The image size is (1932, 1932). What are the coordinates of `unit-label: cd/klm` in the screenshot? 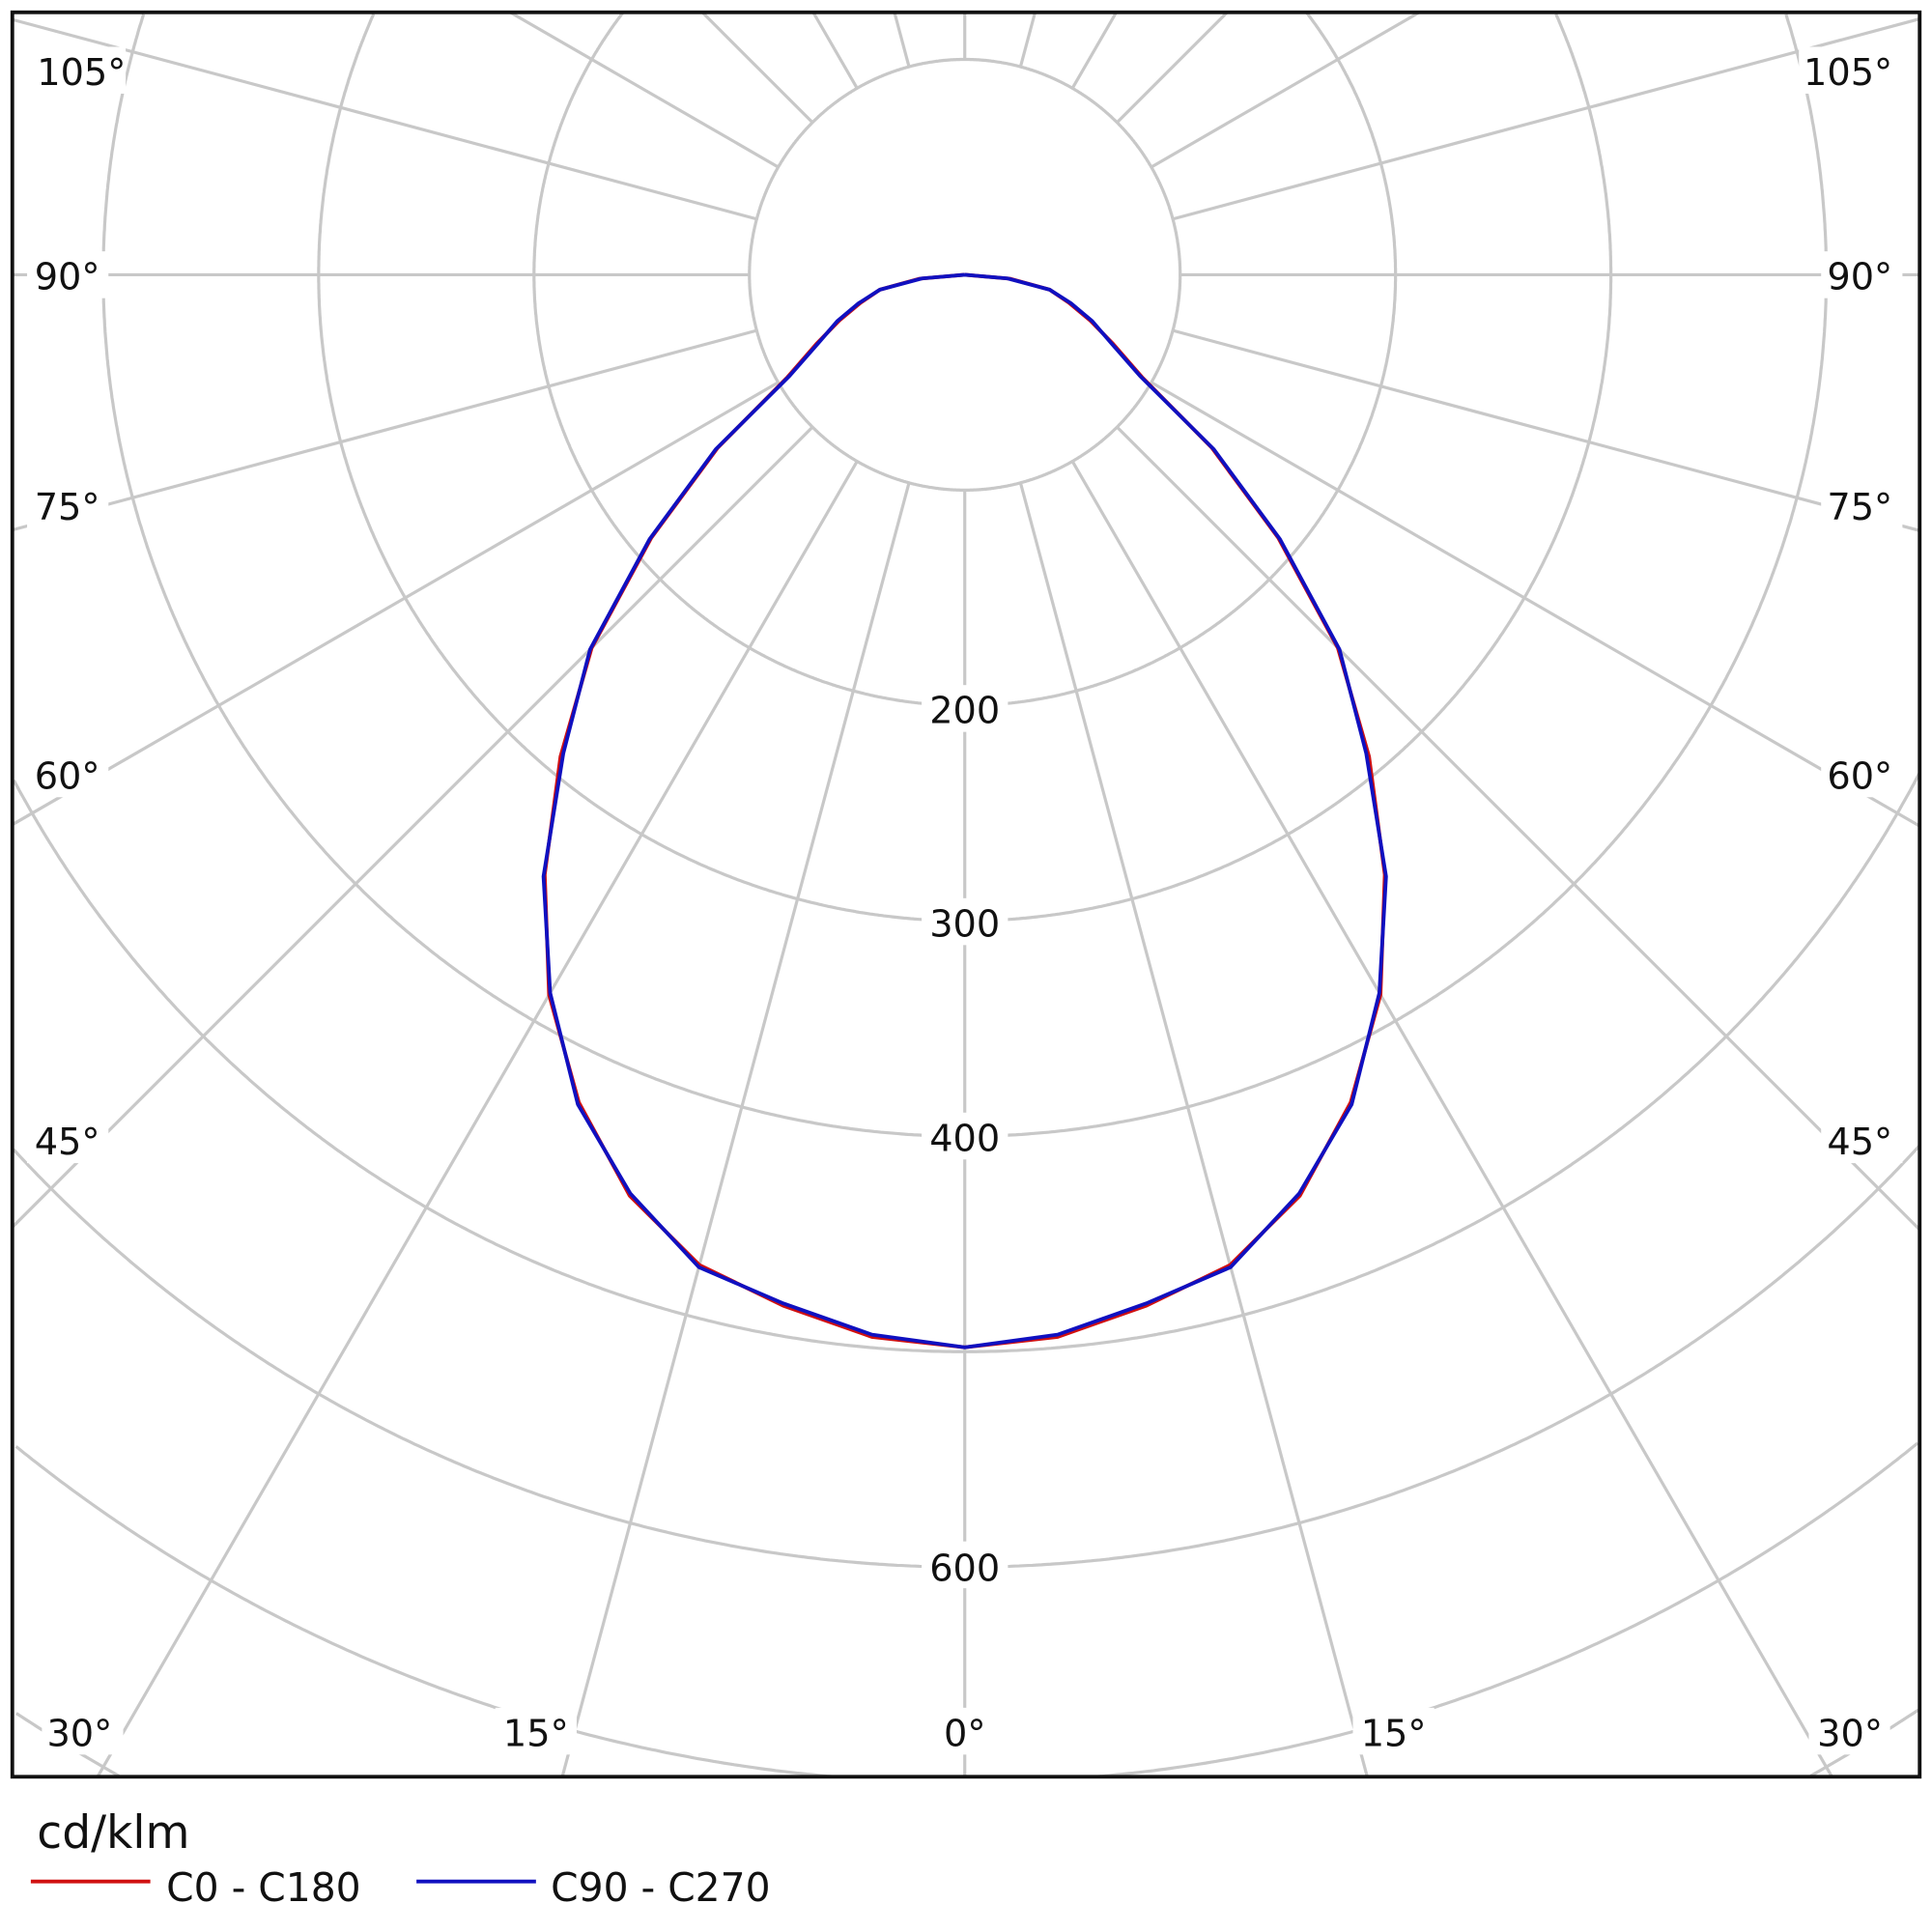 It's located at (113, 1833).